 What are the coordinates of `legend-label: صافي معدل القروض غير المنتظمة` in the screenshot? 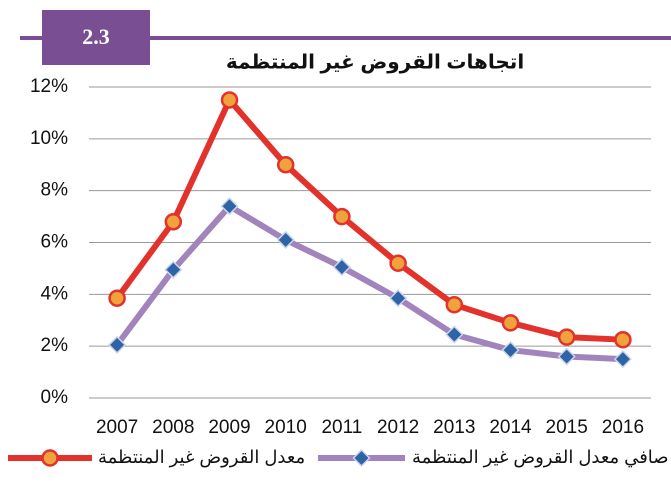 It's located at (540, 457).